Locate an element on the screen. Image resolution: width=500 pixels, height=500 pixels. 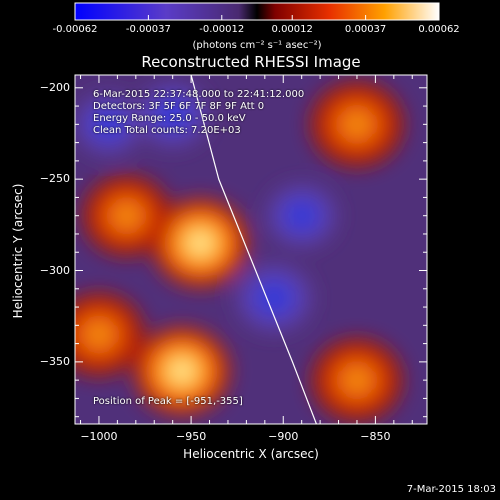
x-tick-label: −900 is located at coordinates (283, 436).